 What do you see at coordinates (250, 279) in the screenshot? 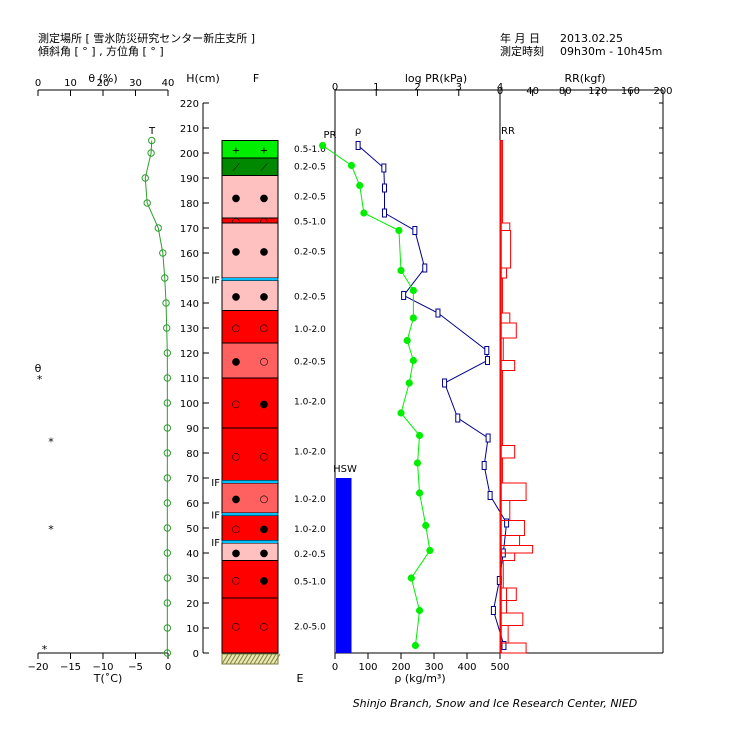
I see `ice-layer` at bounding box center [250, 279].